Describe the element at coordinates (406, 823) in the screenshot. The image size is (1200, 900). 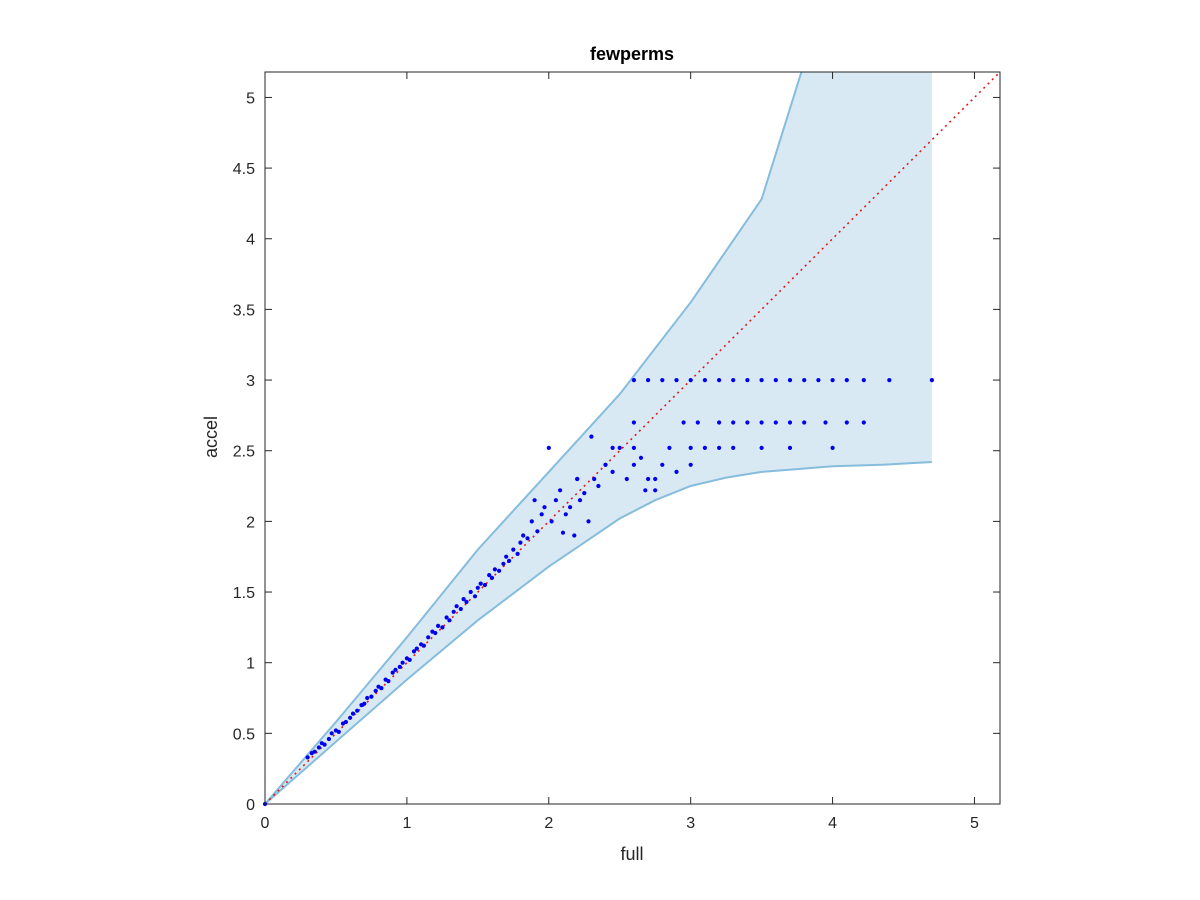
I see `x-tick-label: 1` at that location.